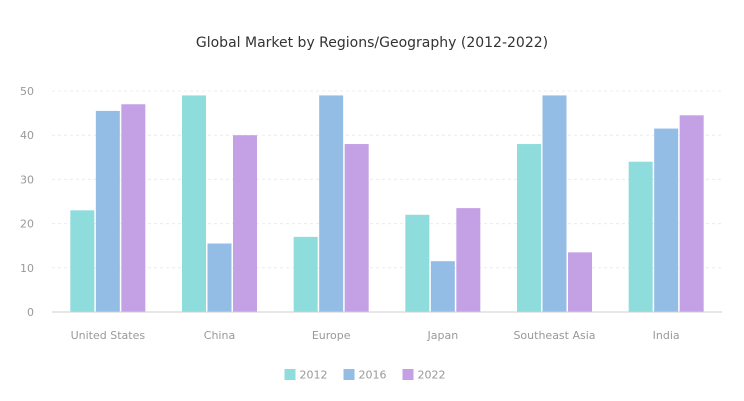 This screenshot has width=744, height=401. Describe the element at coordinates (432, 375) in the screenshot. I see `legend-label: 2022` at that location.